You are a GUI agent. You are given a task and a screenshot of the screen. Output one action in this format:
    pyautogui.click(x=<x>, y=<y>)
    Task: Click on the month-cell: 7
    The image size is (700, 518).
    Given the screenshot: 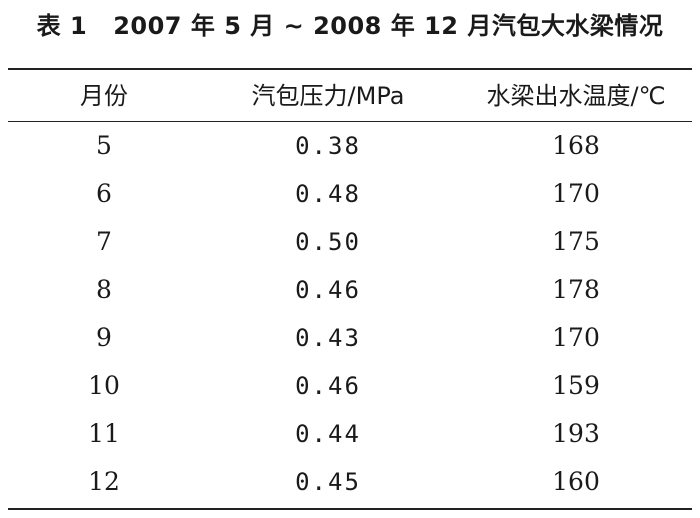 What is the action you would take?
    pyautogui.click(x=104, y=241)
    